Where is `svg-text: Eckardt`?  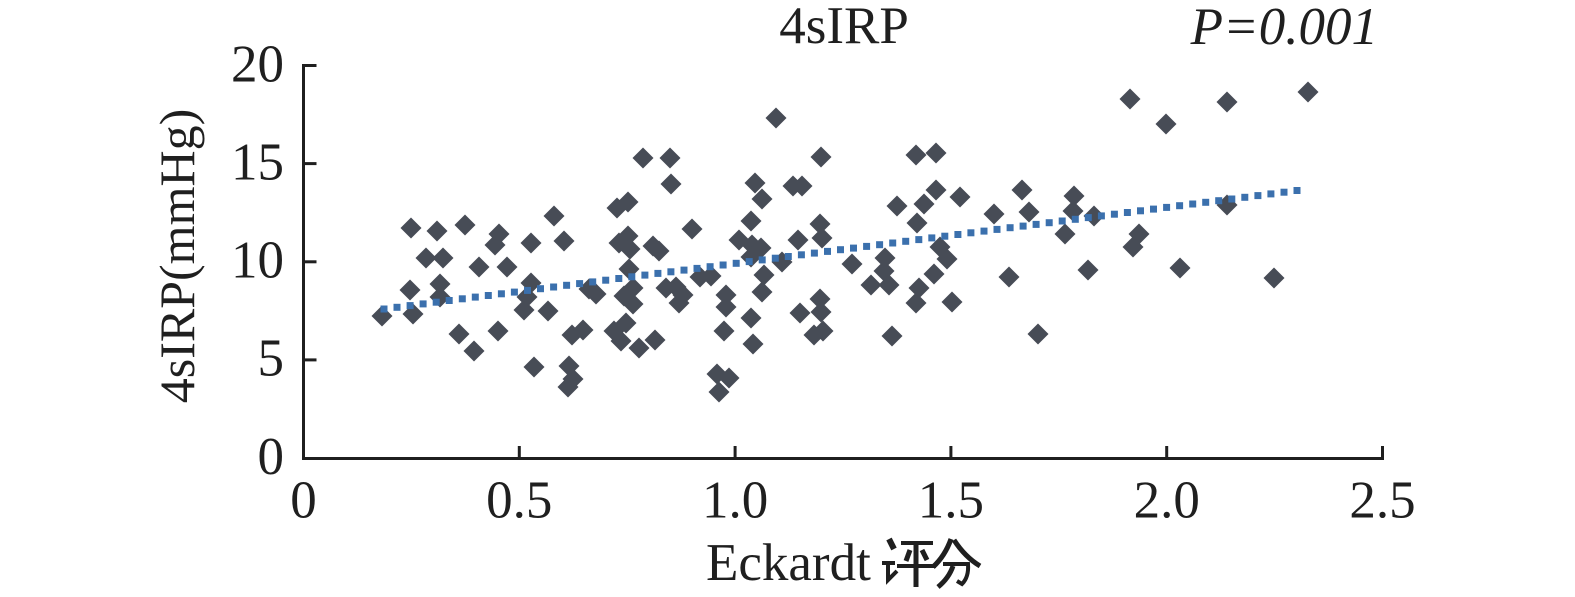 svg-text: Eckardt is located at coordinates (788, 563).